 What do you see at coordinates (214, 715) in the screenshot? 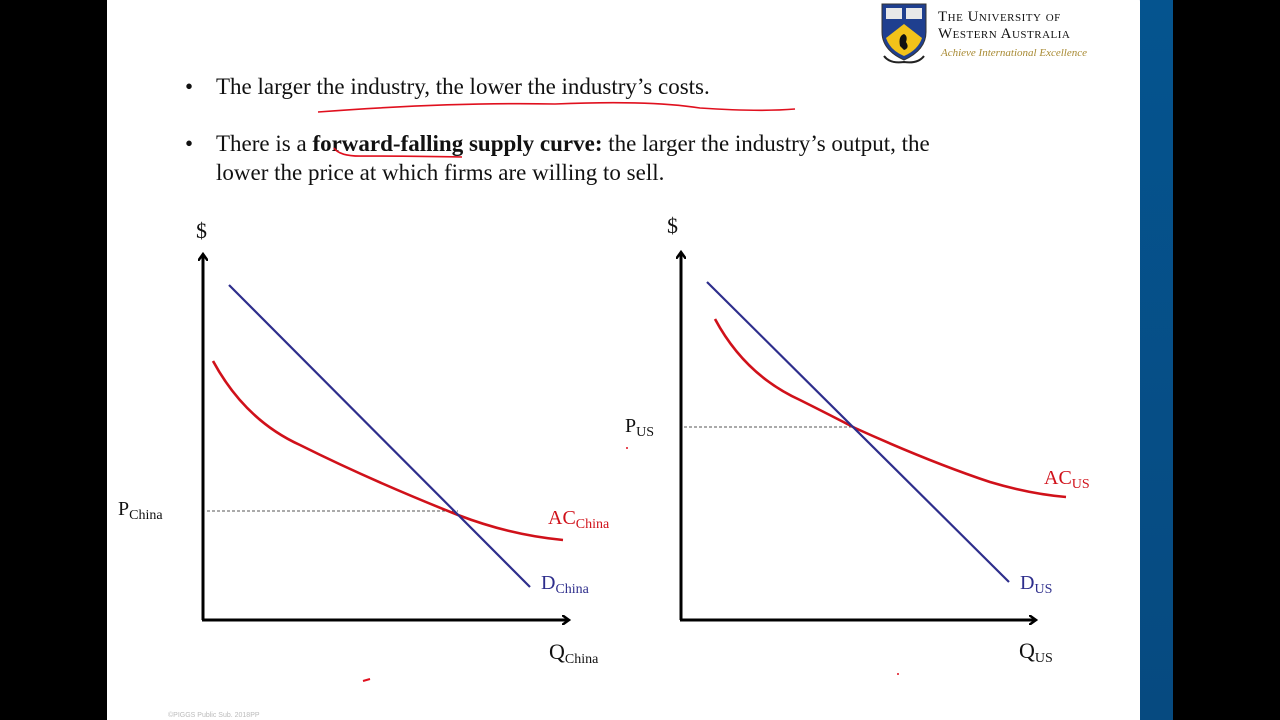
I see `slide-footer: ©PIGGS Public Sub. 2018PP` at bounding box center [214, 715].